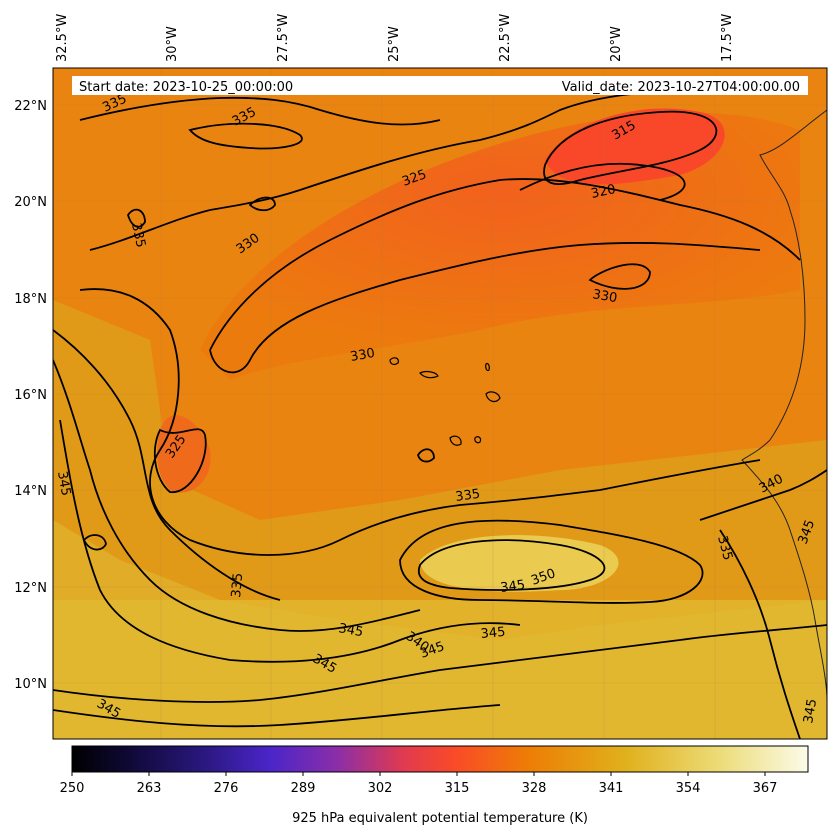 This screenshot has height=840, width=837. I want to click on lat-label: 14°N, so click(30, 491).